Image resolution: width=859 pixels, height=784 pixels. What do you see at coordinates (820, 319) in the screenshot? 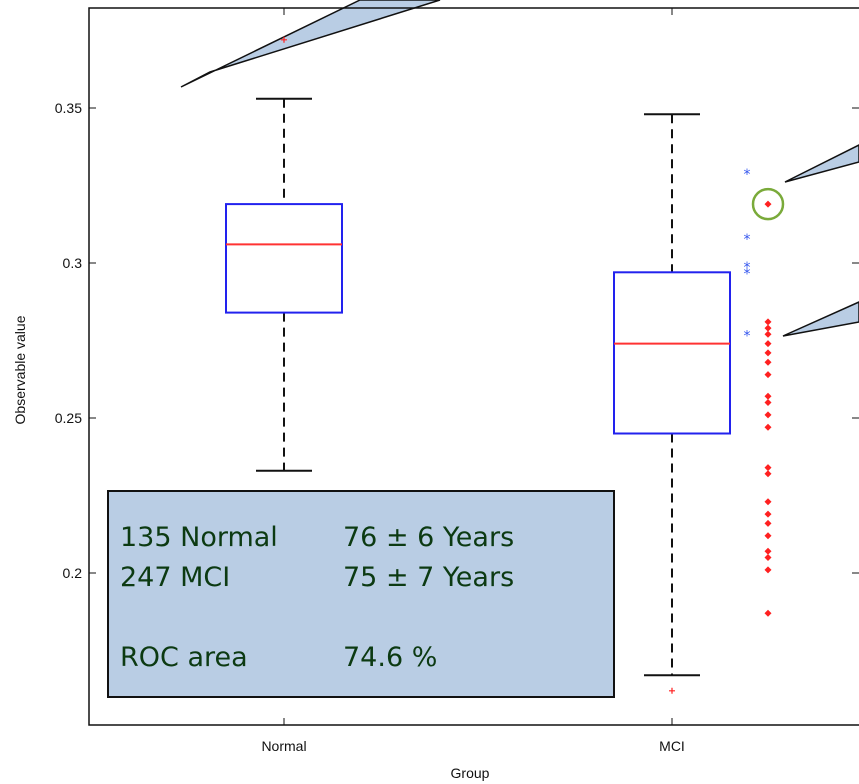
I see `callout-pointer-cluster` at bounding box center [820, 319].